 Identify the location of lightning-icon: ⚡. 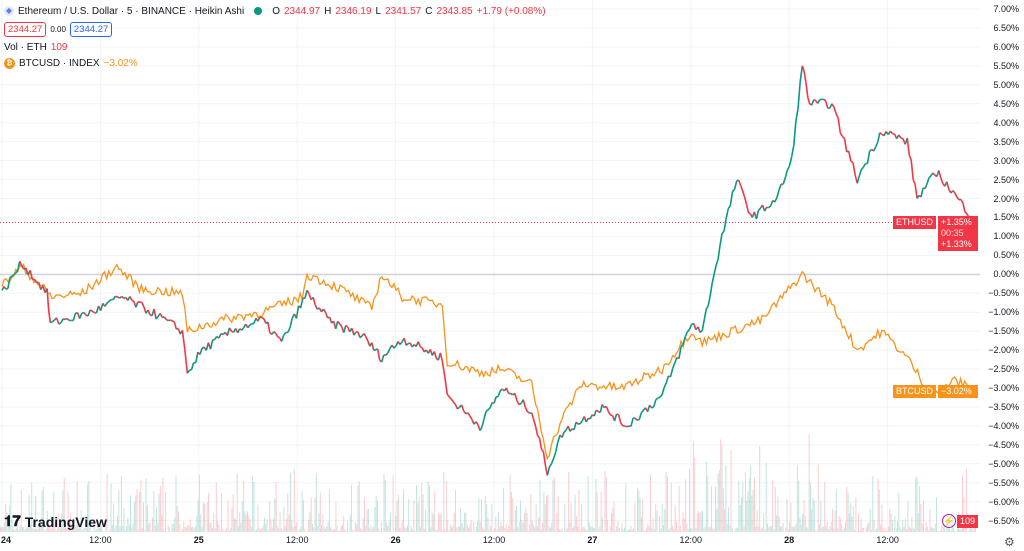
(949, 521).